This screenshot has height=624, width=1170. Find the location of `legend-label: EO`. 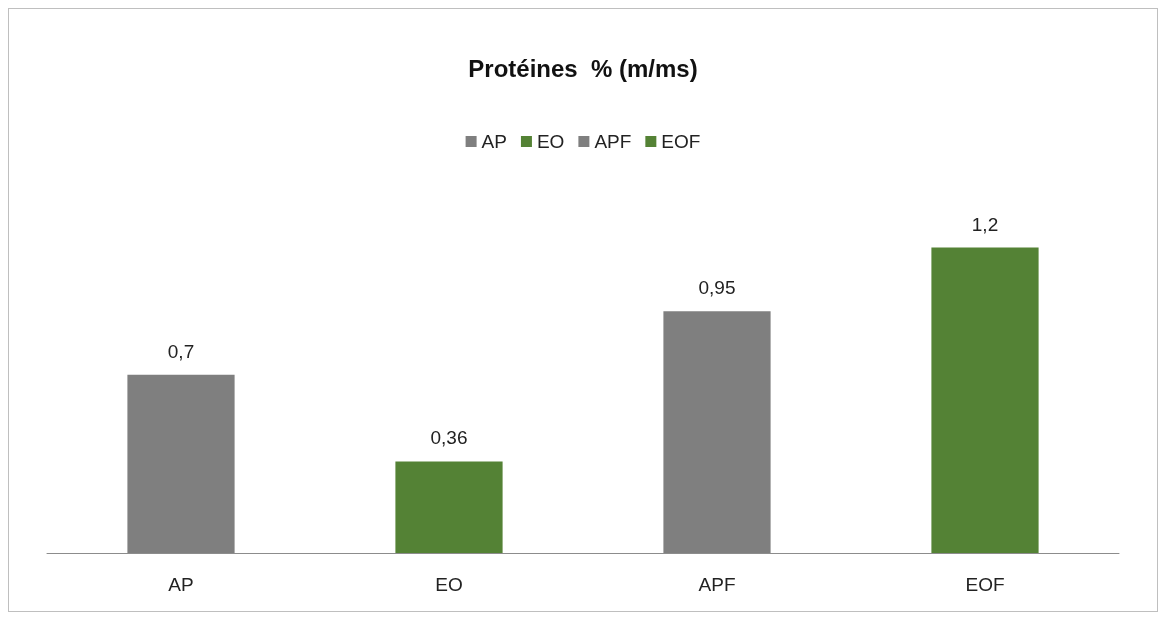

legend-label: EO is located at coordinates (550, 141).